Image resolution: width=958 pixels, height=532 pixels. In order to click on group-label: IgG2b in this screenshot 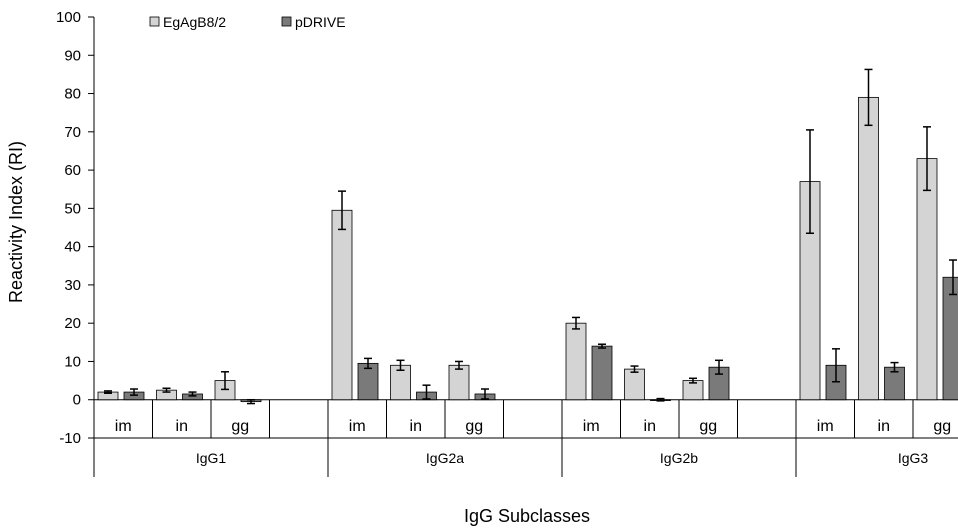, I will do `click(679, 458)`.